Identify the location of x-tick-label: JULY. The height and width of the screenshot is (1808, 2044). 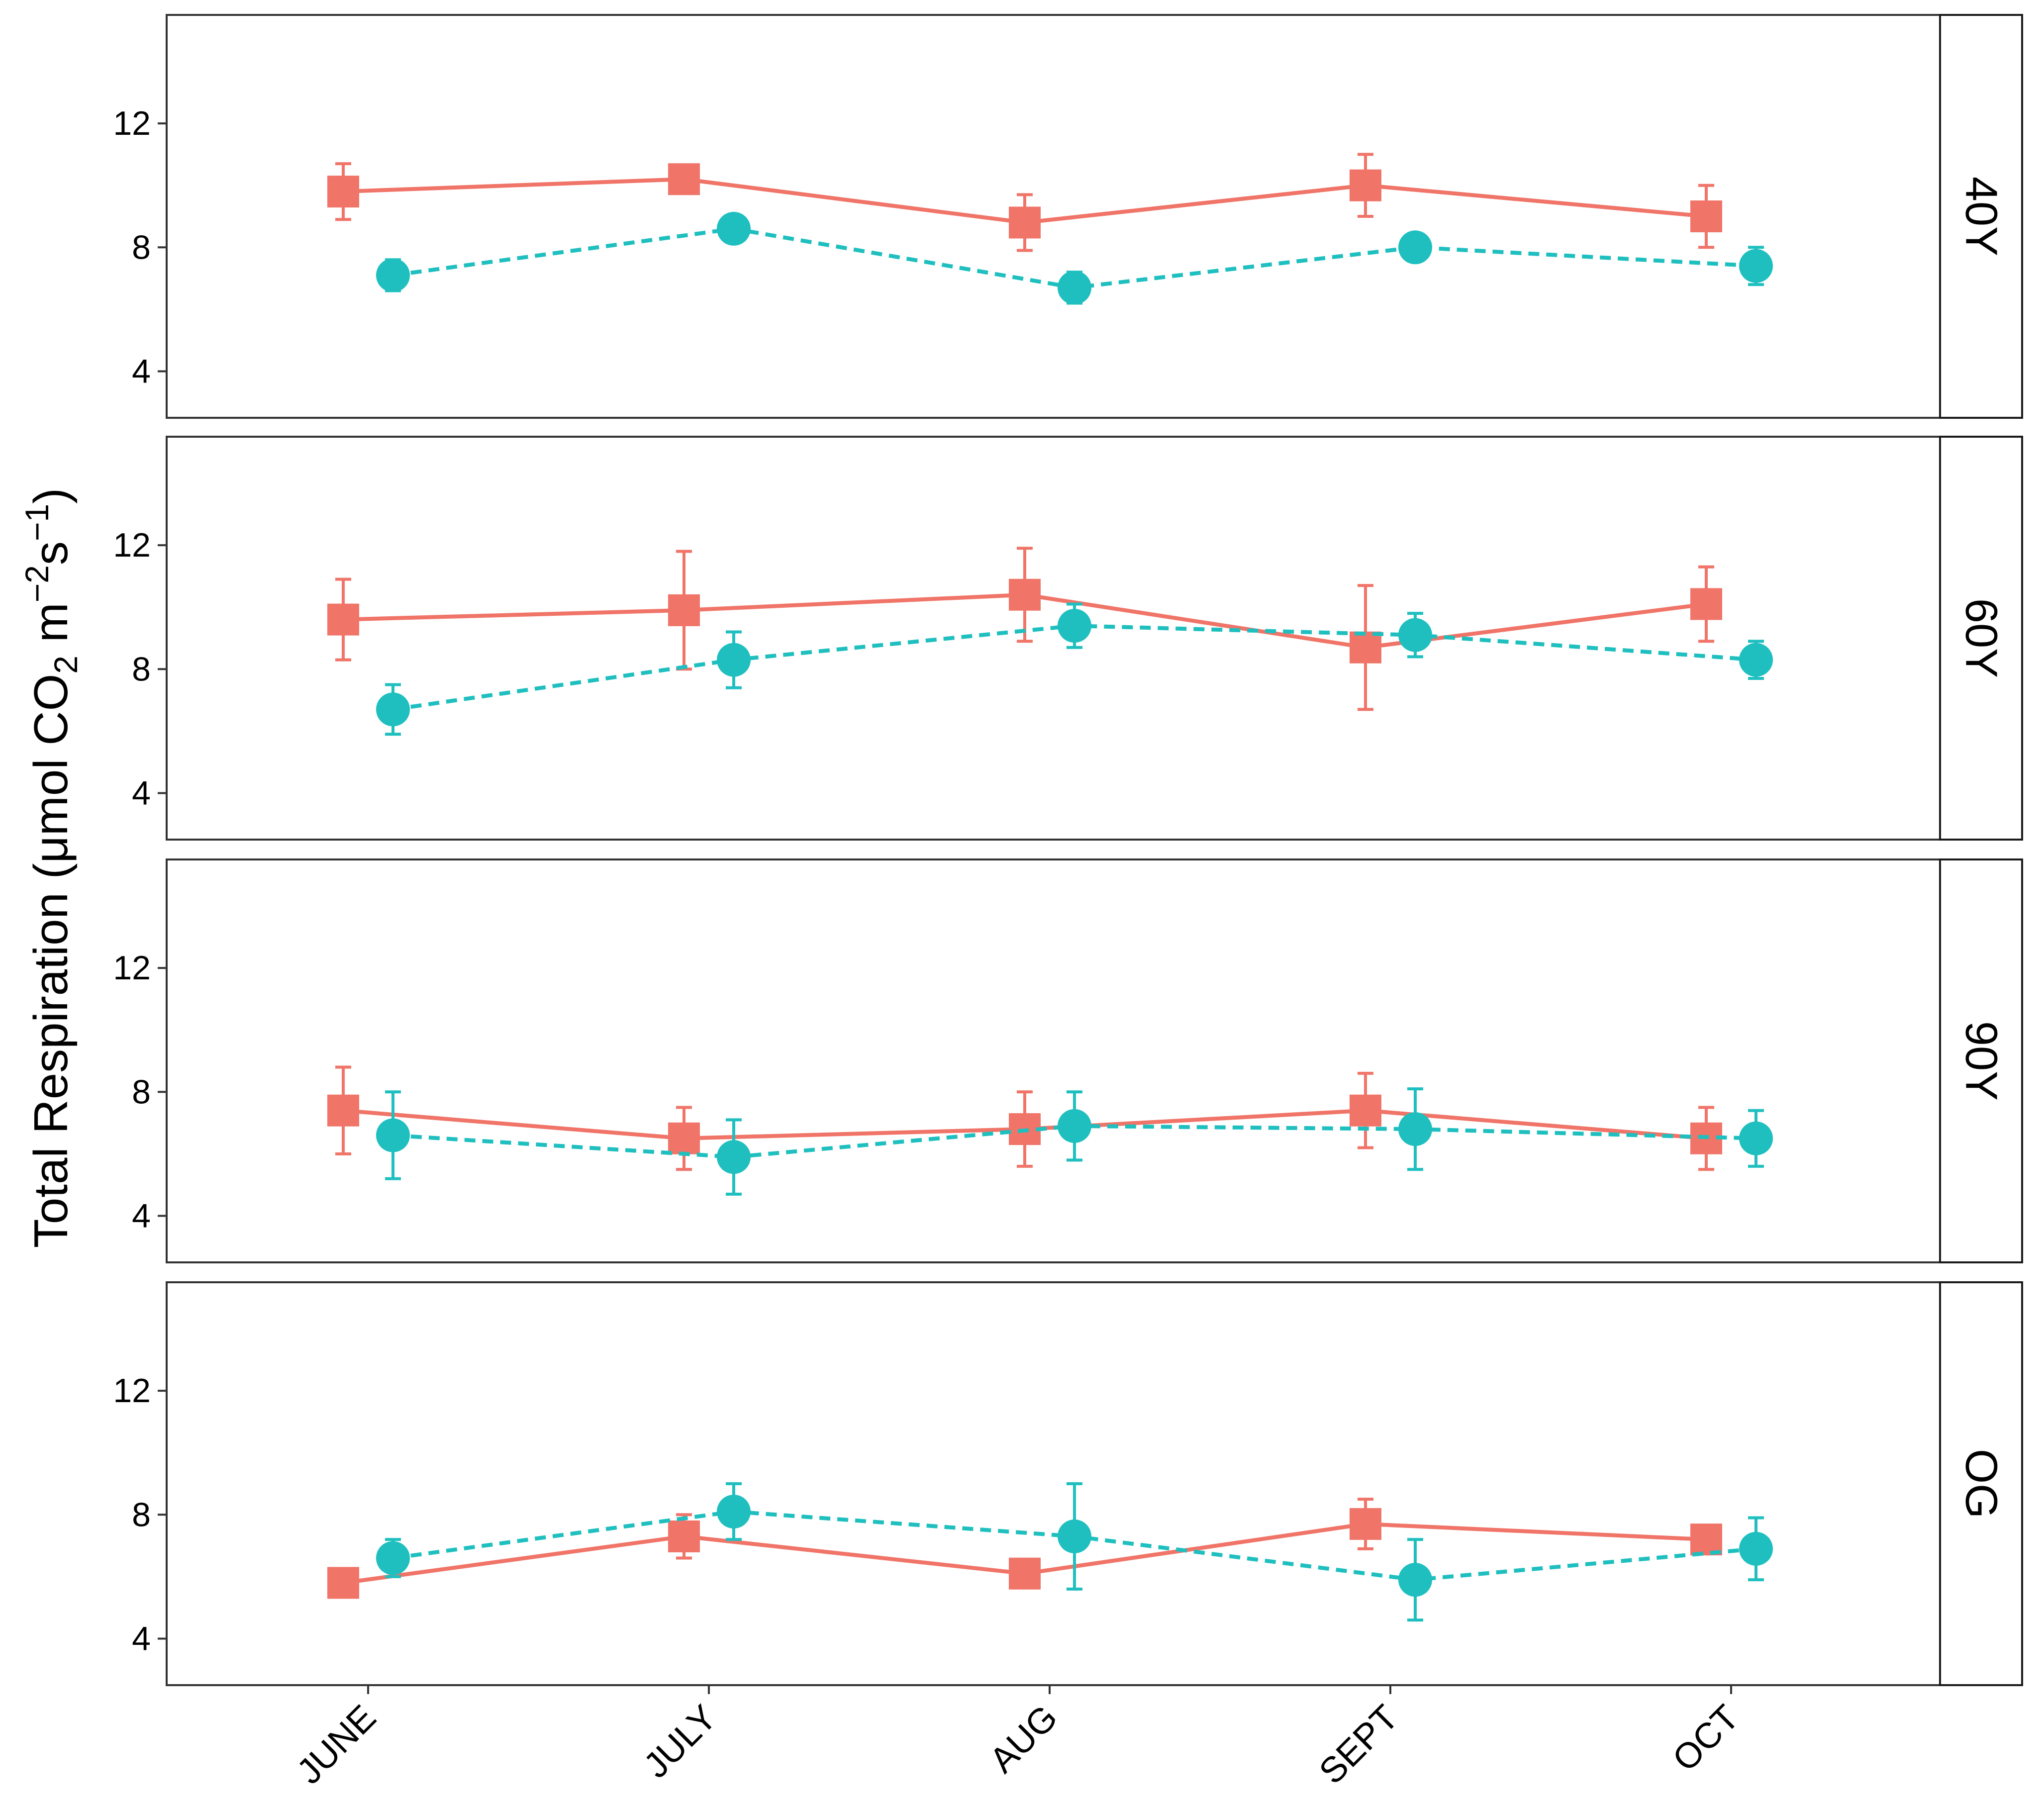
(680, 1742).